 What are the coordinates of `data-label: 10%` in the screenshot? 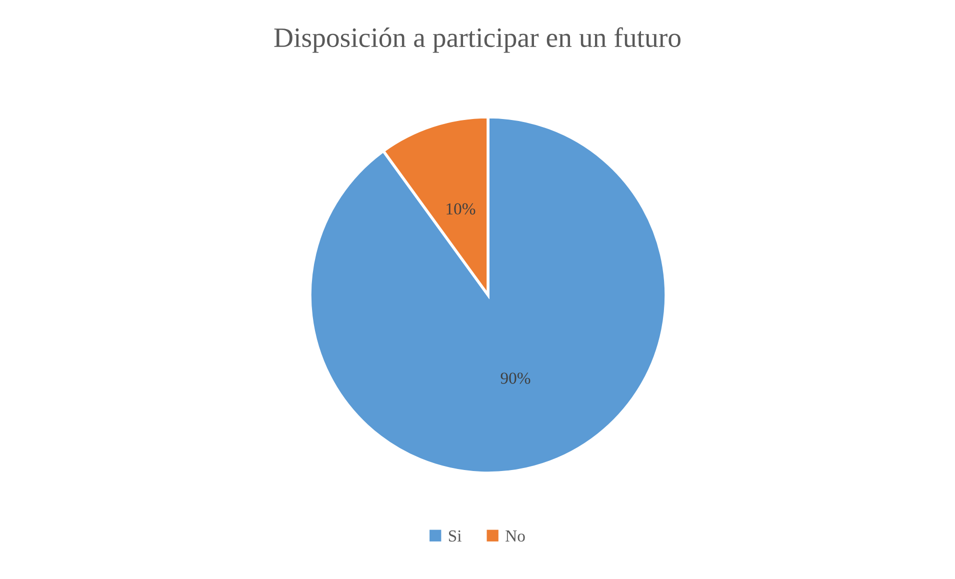 It's located at (461, 209).